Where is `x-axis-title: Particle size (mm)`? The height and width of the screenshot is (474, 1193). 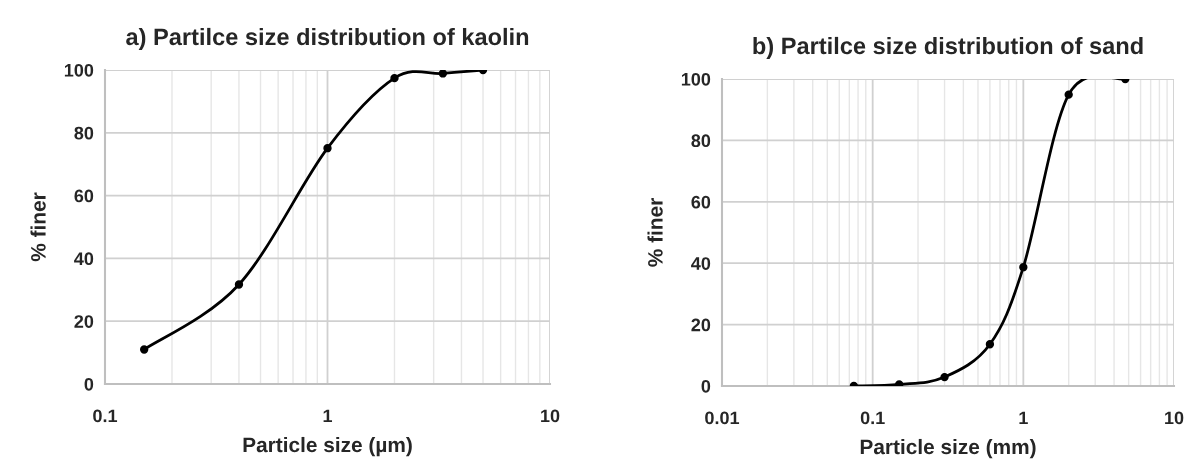 x-axis-title: Particle size (mm) is located at coordinates (948, 448).